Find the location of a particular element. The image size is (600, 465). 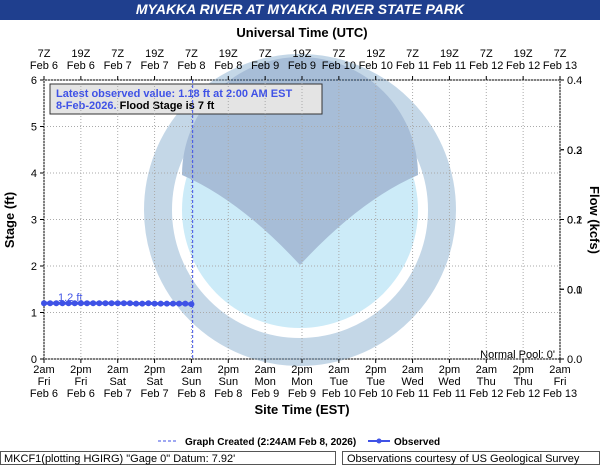

y-tick-label: 6 is located at coordinates (34, 81).